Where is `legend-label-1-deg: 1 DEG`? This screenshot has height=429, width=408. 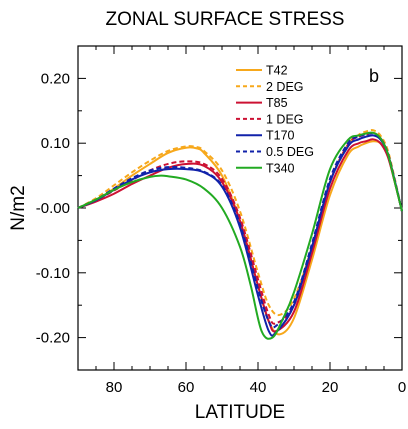 legend-label-1-deg: 1 DEG is located at coordinates (285, 119).